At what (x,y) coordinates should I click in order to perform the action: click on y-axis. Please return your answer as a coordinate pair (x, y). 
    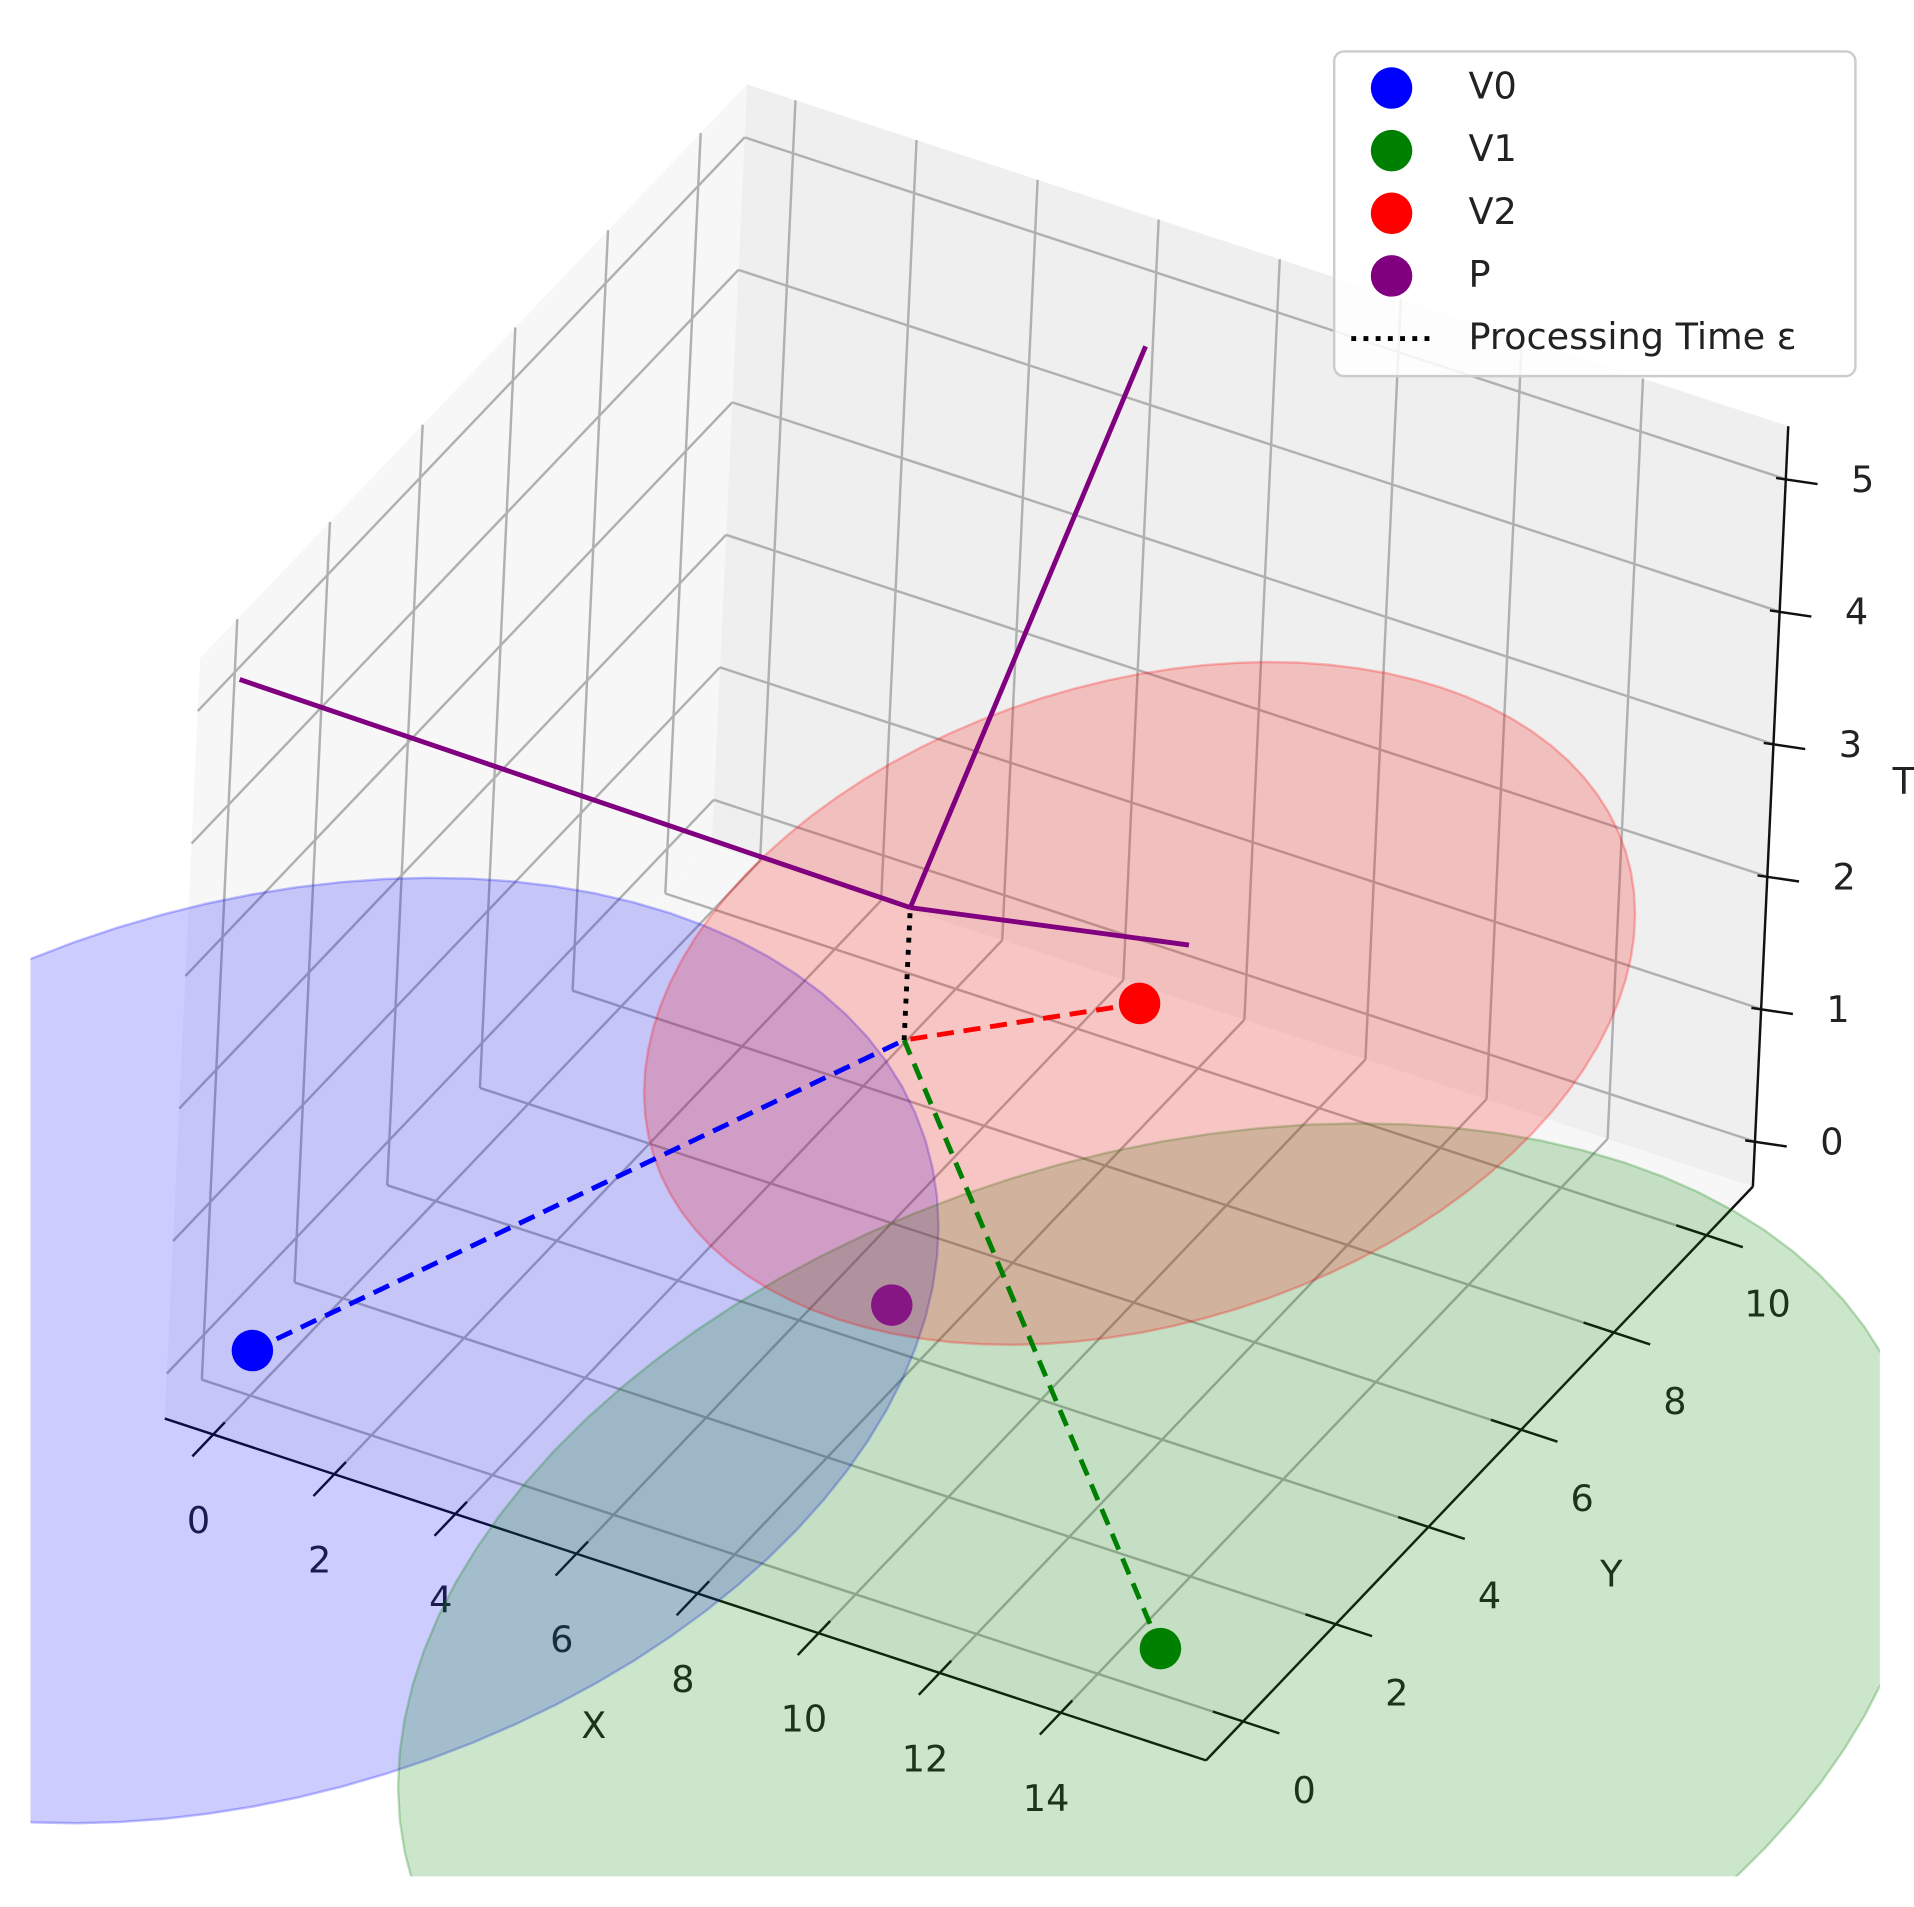
    Looking at the image, I should click on (1479, 1473).